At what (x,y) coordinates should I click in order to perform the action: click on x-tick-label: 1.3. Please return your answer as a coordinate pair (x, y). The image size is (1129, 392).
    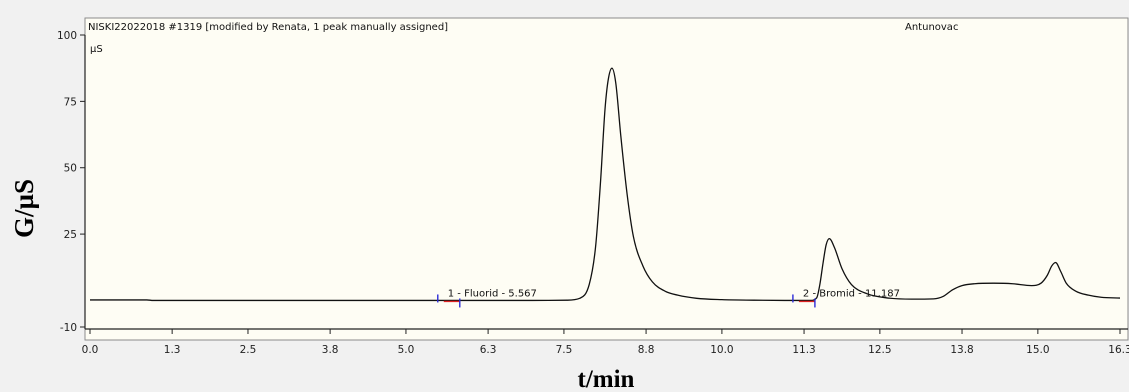
    Looking at the image, I should click on (172, 350).